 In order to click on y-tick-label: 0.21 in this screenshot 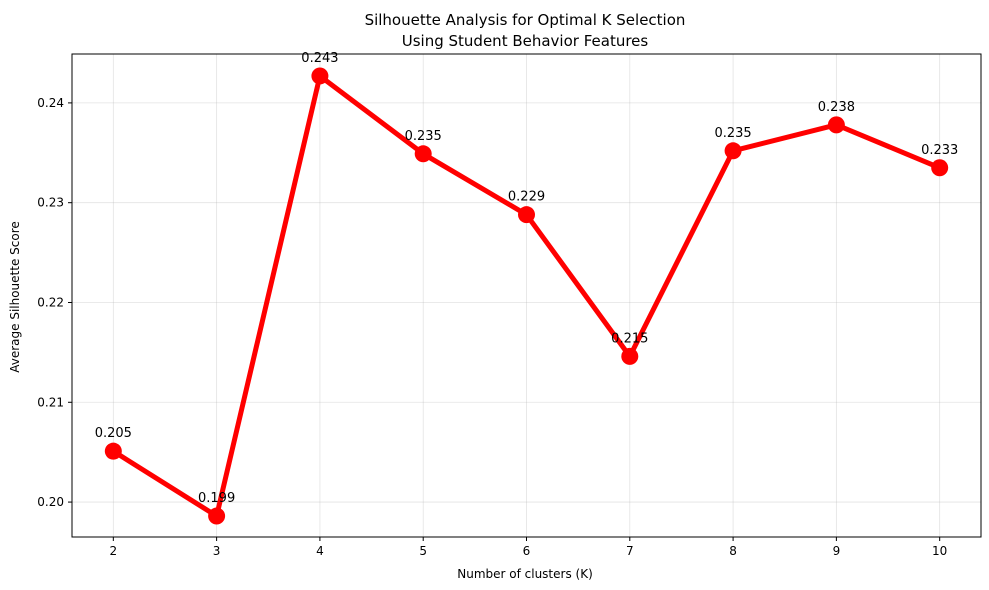, I will do `click(50, 402)`.